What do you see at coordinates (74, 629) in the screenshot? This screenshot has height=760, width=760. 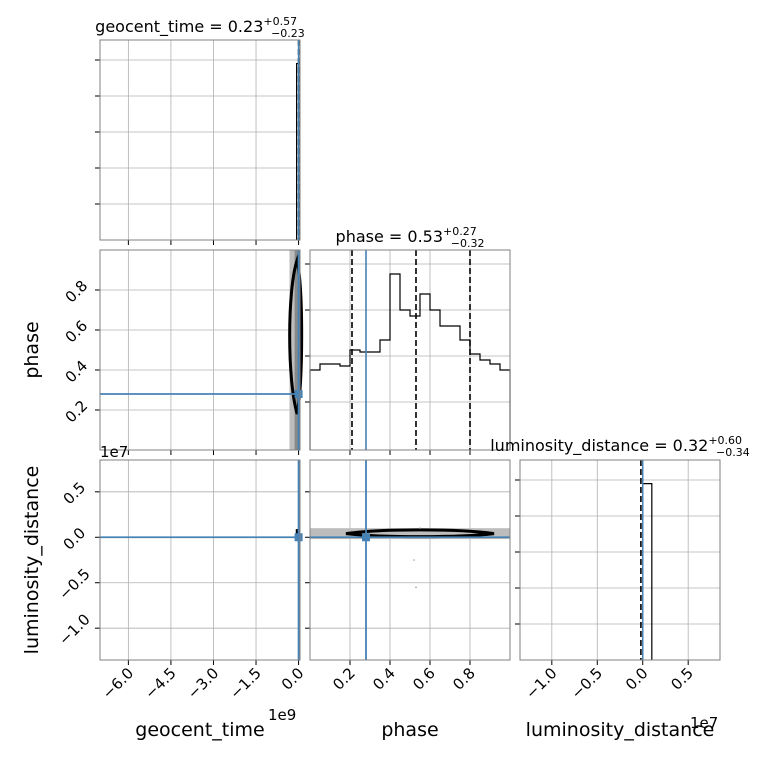 I see `p20-ytick-label-0: −1.0` at bounding box center [74, 629].